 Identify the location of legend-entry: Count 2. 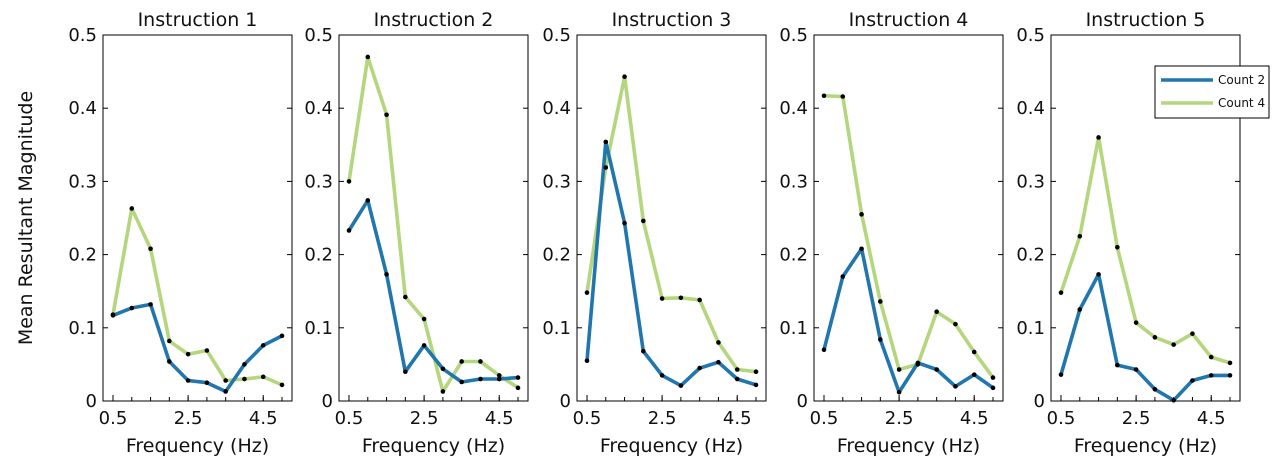
(1241, 80).